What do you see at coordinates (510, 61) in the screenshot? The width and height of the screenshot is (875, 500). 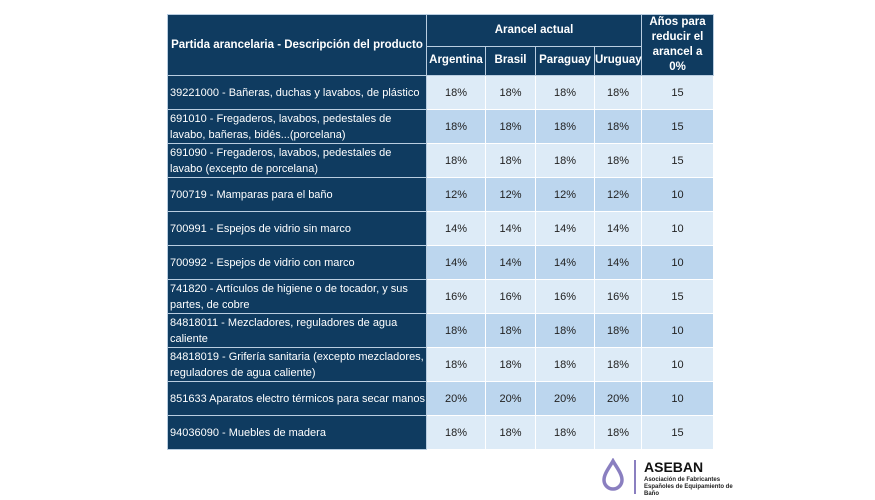 I see `header-brasil: Brasil` at bounding box center [510, 61].